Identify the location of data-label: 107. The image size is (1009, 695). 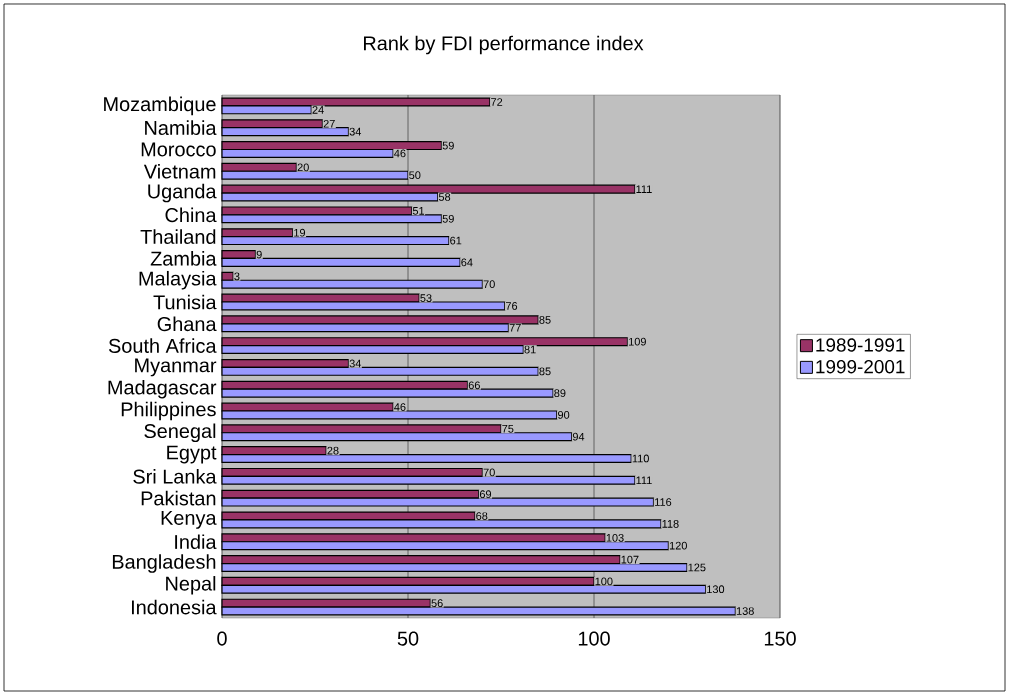
(630, 559).